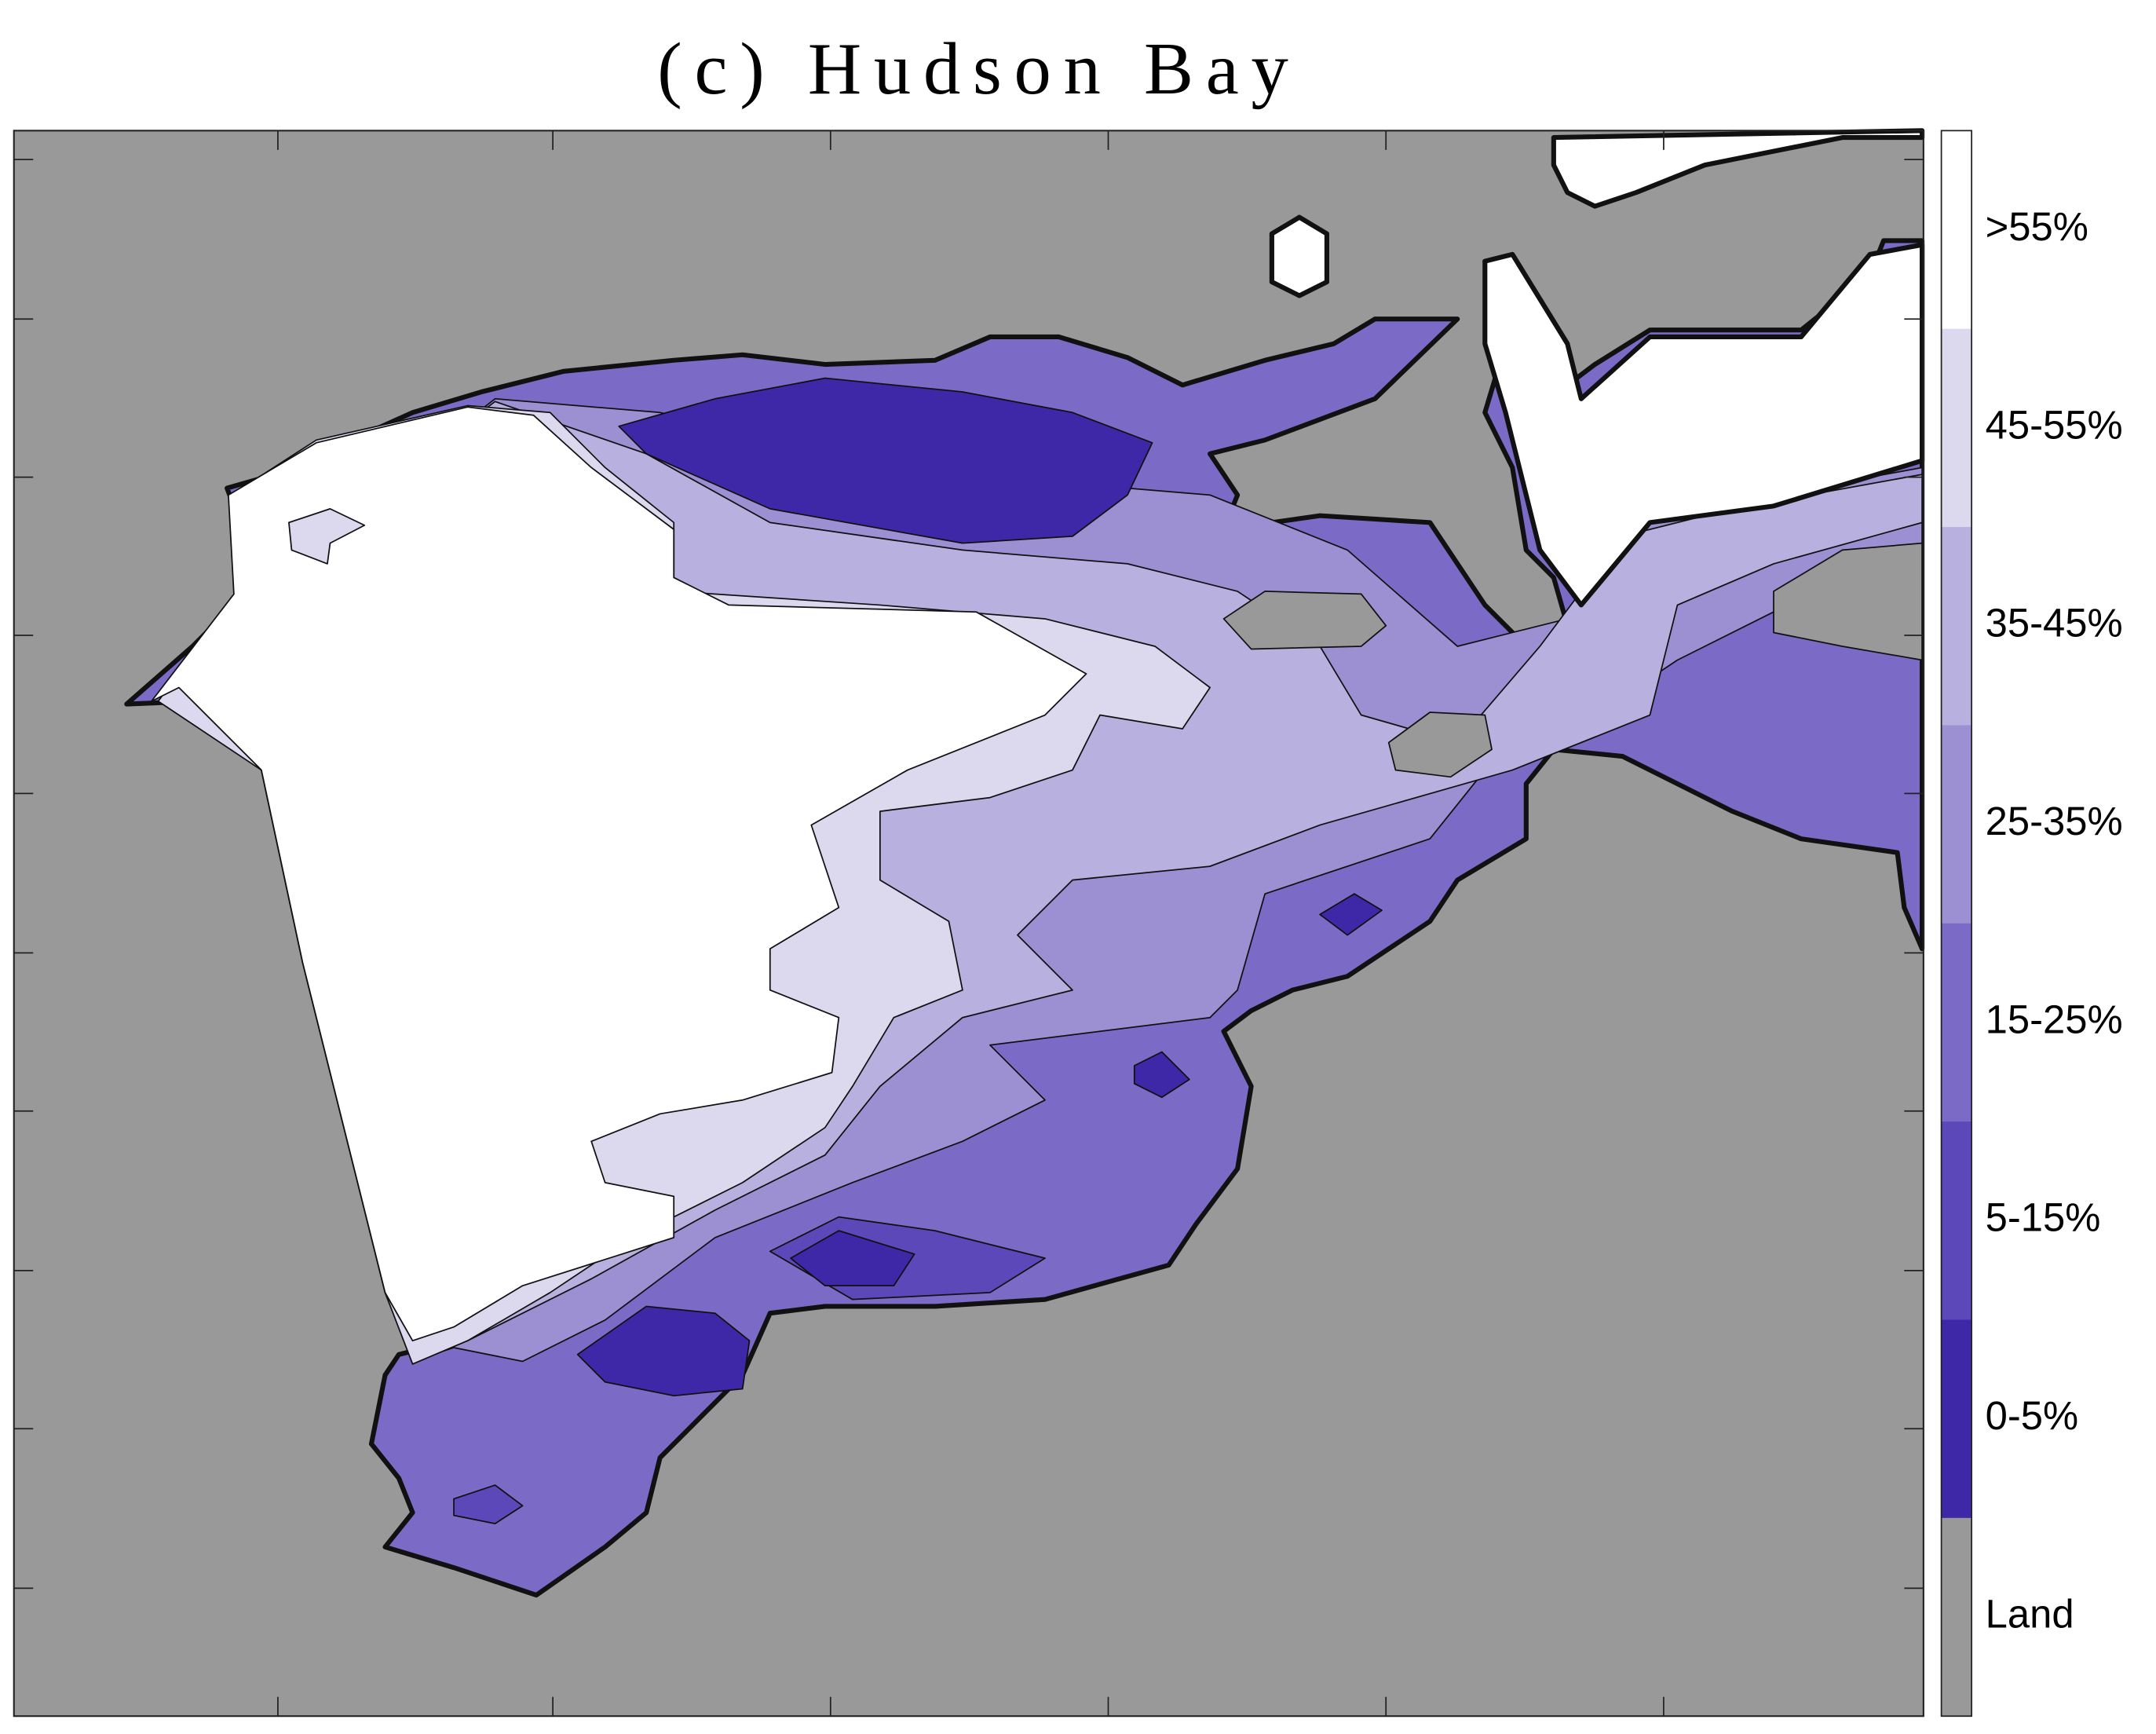  Describe the element at coordinates (1161, 1075) in the screenshot. I see `blob-mid-a` at that location.